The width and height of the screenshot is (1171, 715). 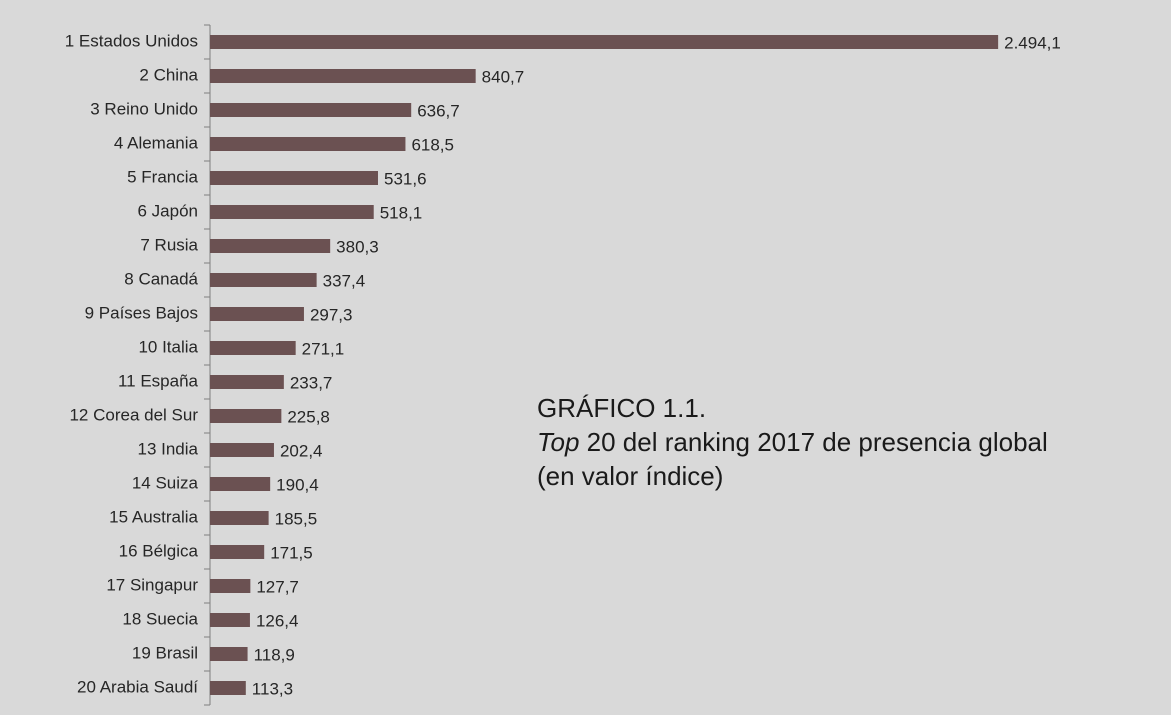 What do you see at coordinates (296, 518) in the screenshot?
I see `value-label: 185,5` at bounding box center [296, 518].